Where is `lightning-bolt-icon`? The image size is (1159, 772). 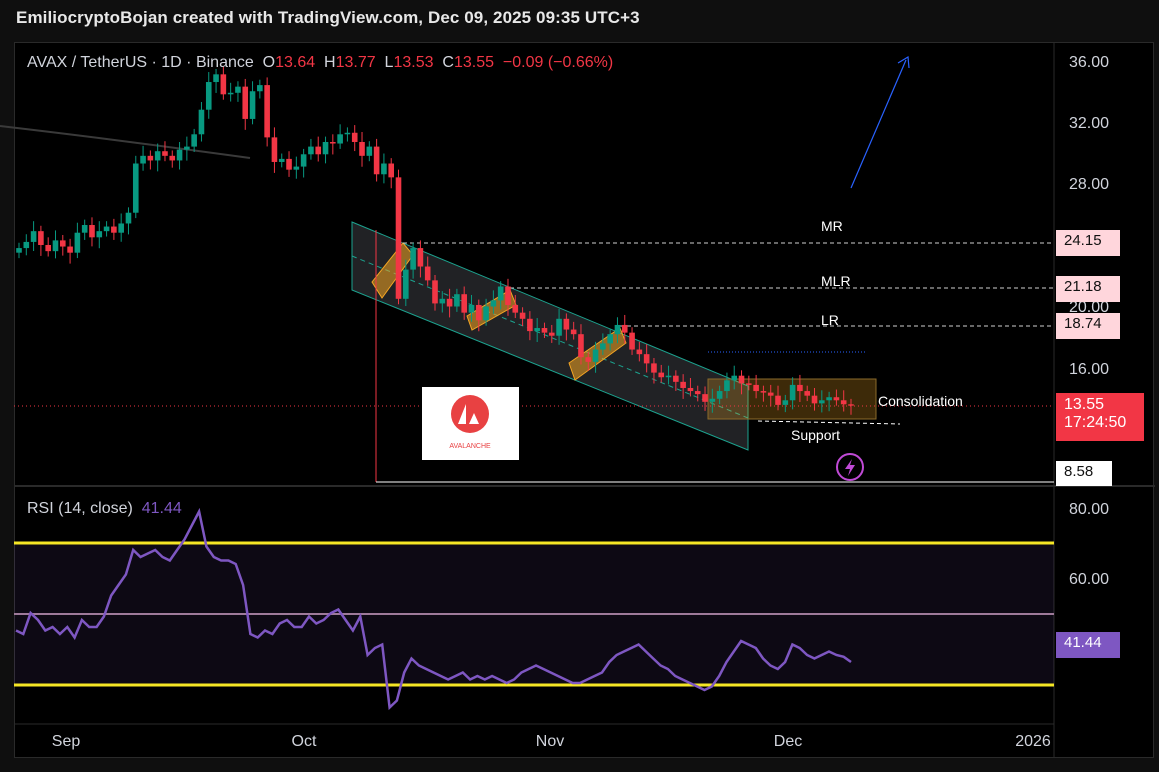
lightning-bolt-icon is located at coordinates (850, 467).